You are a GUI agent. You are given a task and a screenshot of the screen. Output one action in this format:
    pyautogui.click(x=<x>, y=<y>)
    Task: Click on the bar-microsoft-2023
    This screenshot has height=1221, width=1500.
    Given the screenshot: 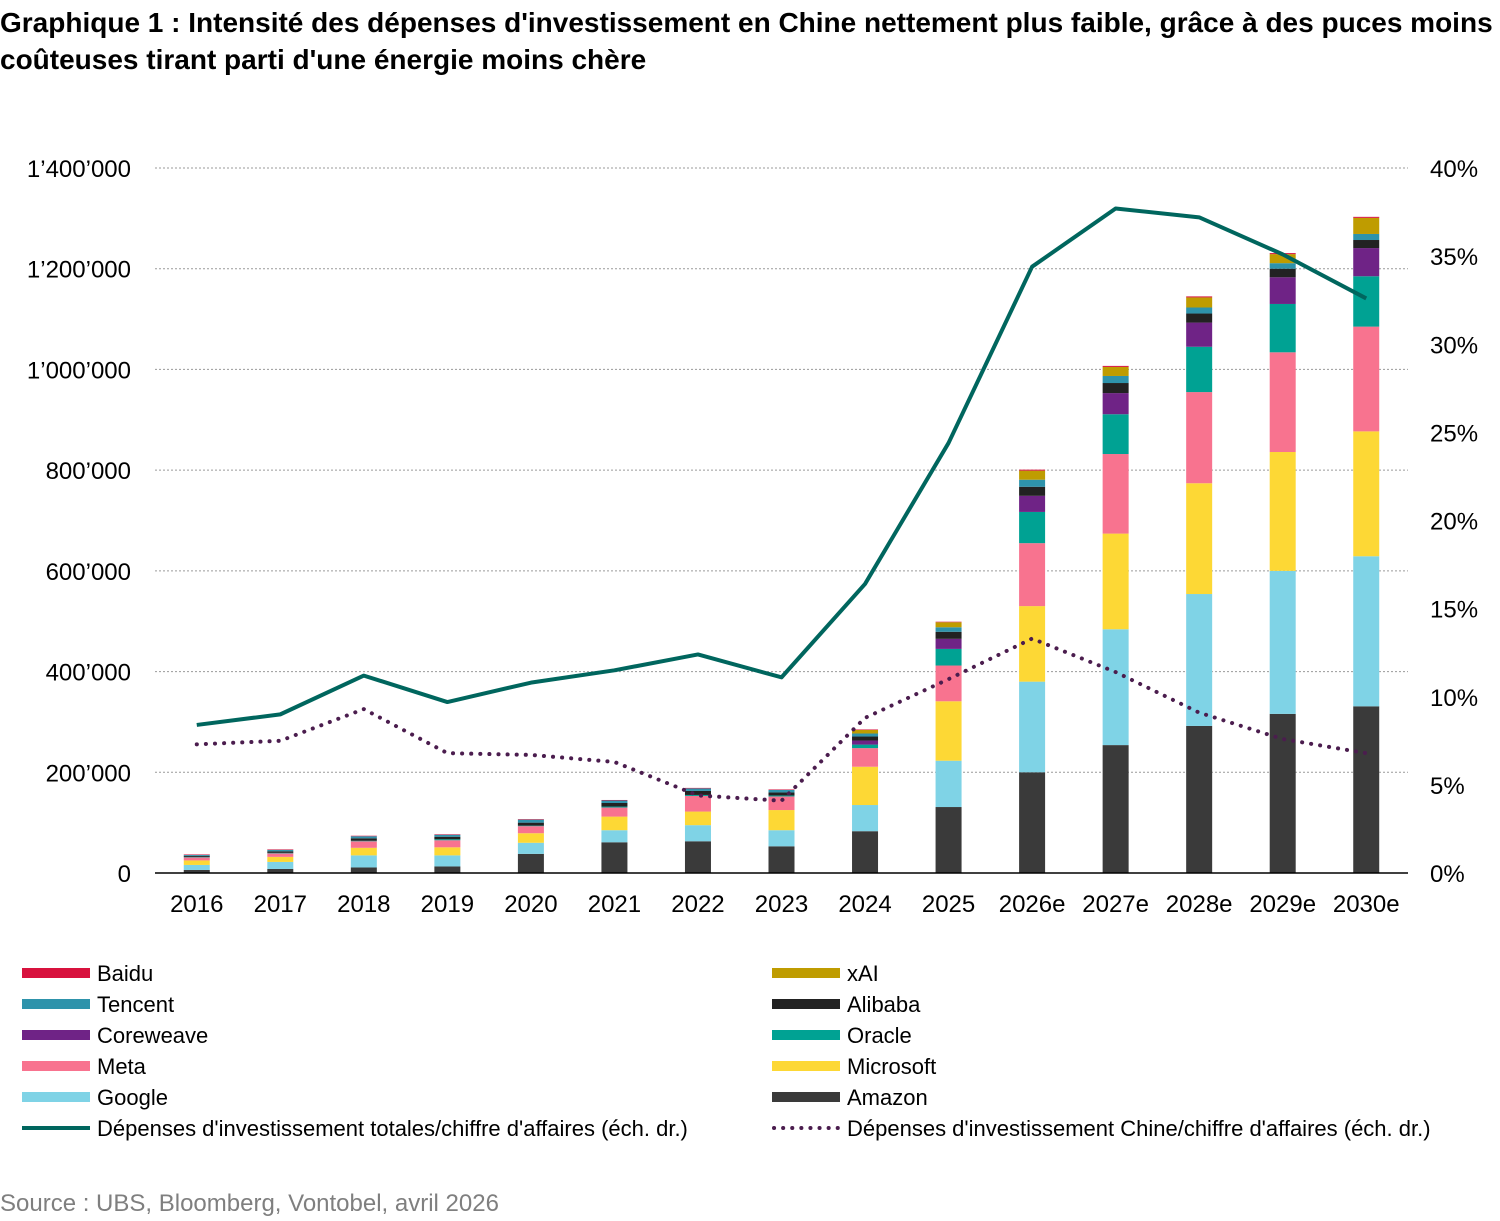 What is the action you would take?
    pyautogui.click(x=781, y=820)
    